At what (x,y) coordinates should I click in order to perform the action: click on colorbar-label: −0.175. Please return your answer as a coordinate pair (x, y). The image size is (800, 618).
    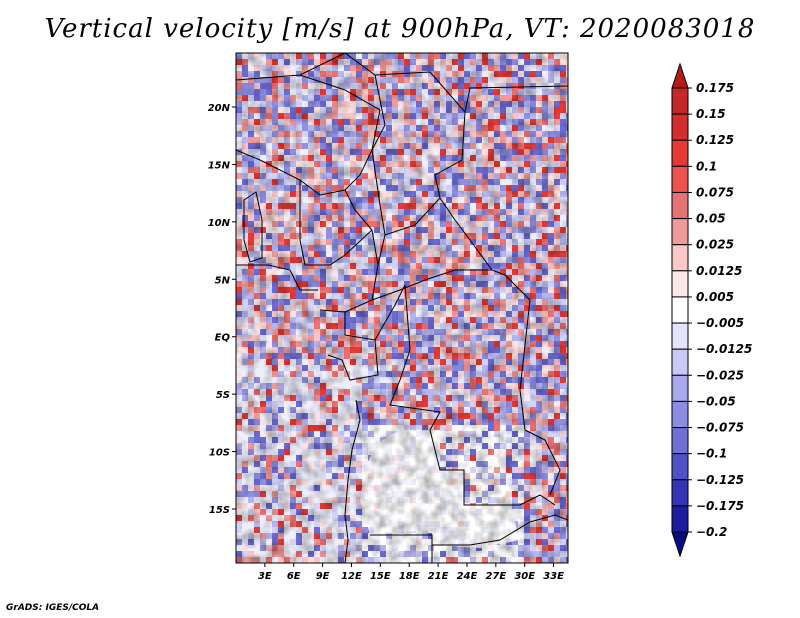
    Looking at the image, I should click on (720, 506).